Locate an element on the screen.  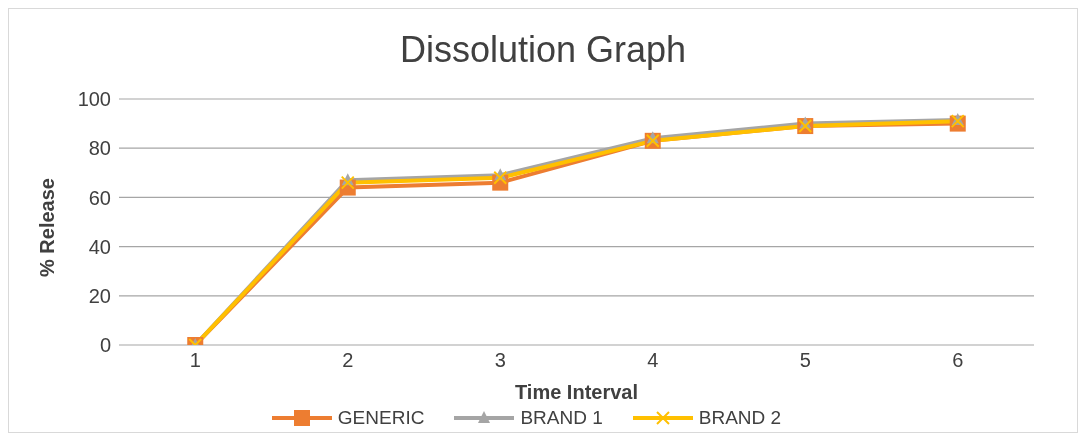
x-tick-label: 3 is located at coordinates (500, 360).